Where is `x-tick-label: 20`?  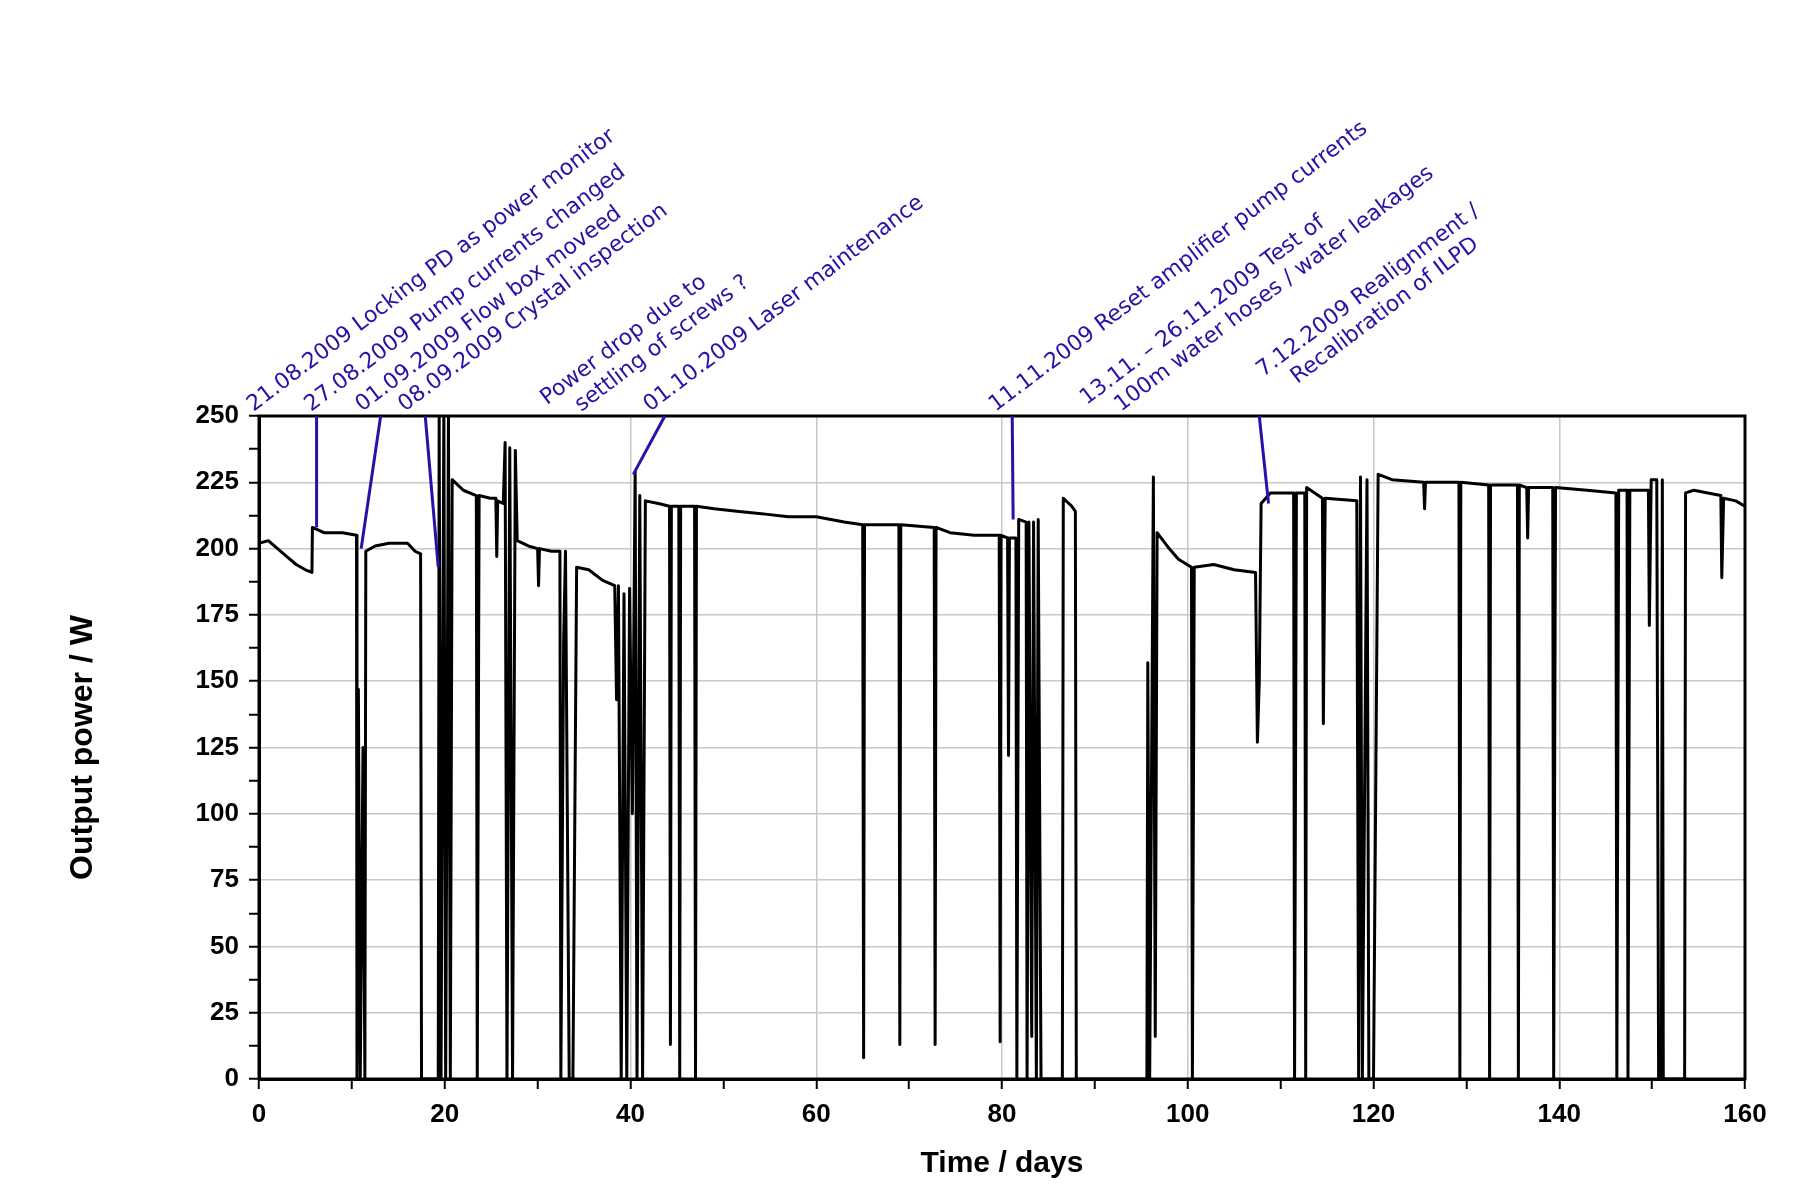 x-tick-label: 20 is located at coordinates (445, 1112).